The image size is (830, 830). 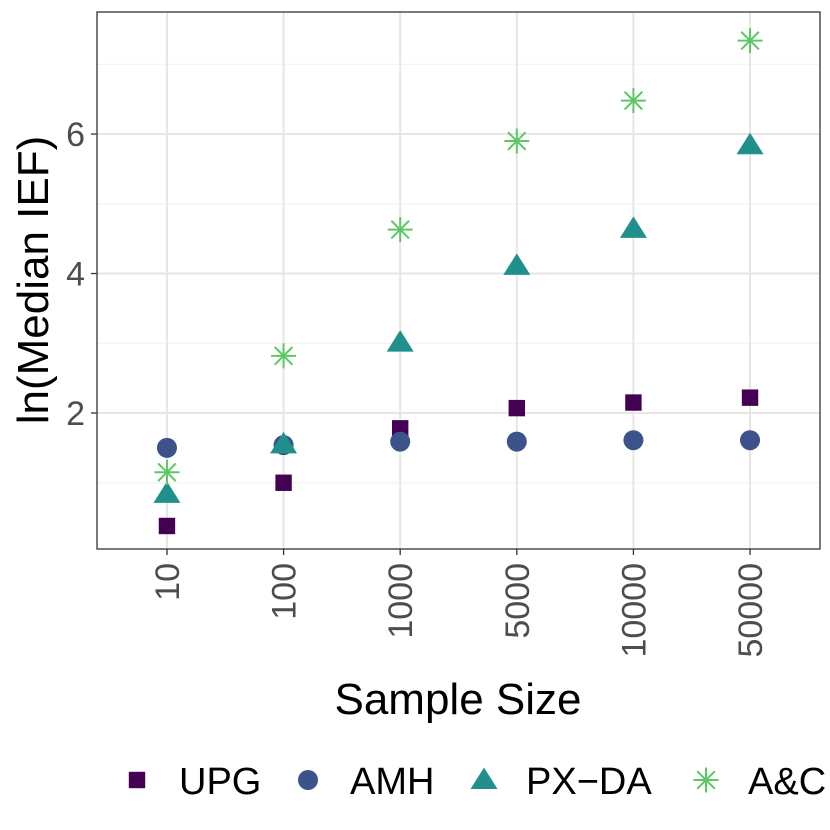 What do you see at coordinates (137, 780) in the screenshot?
I see `legend-key-square` at bounding box center [137, 780].